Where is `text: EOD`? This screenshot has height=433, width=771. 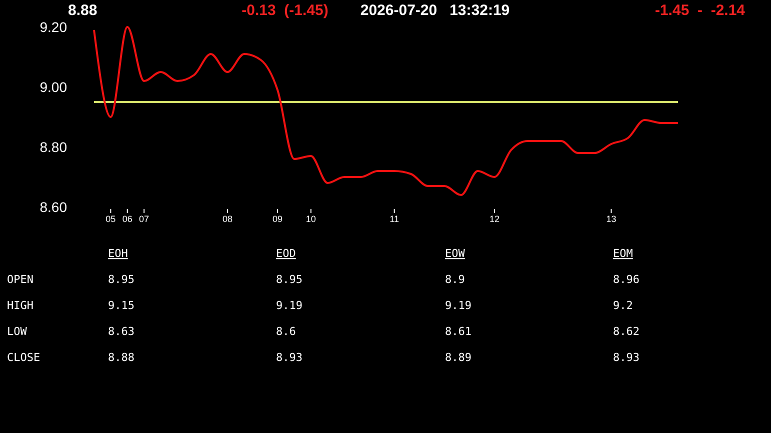
text: EOD is located at coordinates (286, 253).